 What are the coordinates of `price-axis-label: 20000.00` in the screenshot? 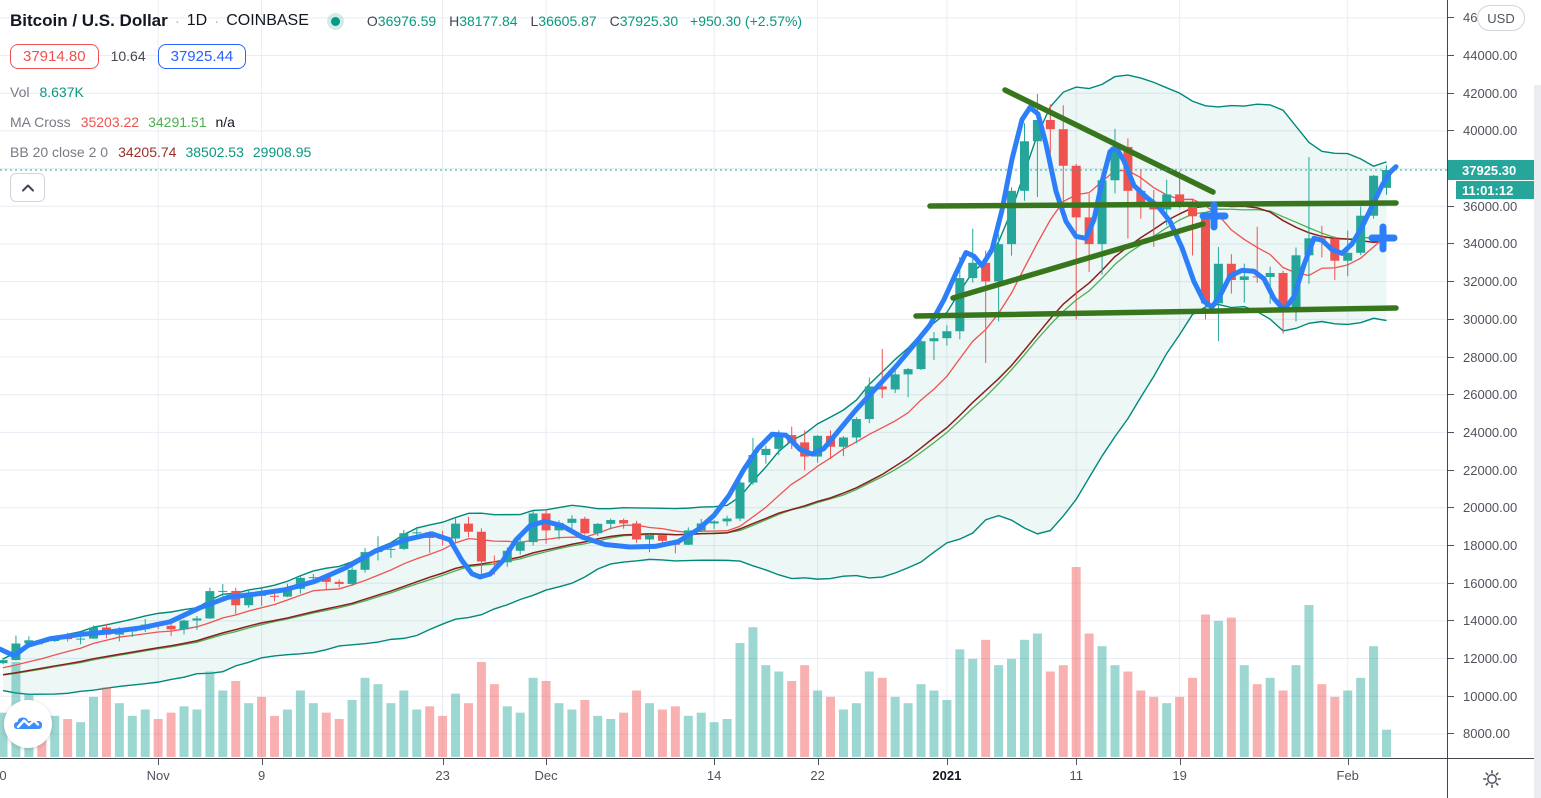 It's located at (1490, 508).